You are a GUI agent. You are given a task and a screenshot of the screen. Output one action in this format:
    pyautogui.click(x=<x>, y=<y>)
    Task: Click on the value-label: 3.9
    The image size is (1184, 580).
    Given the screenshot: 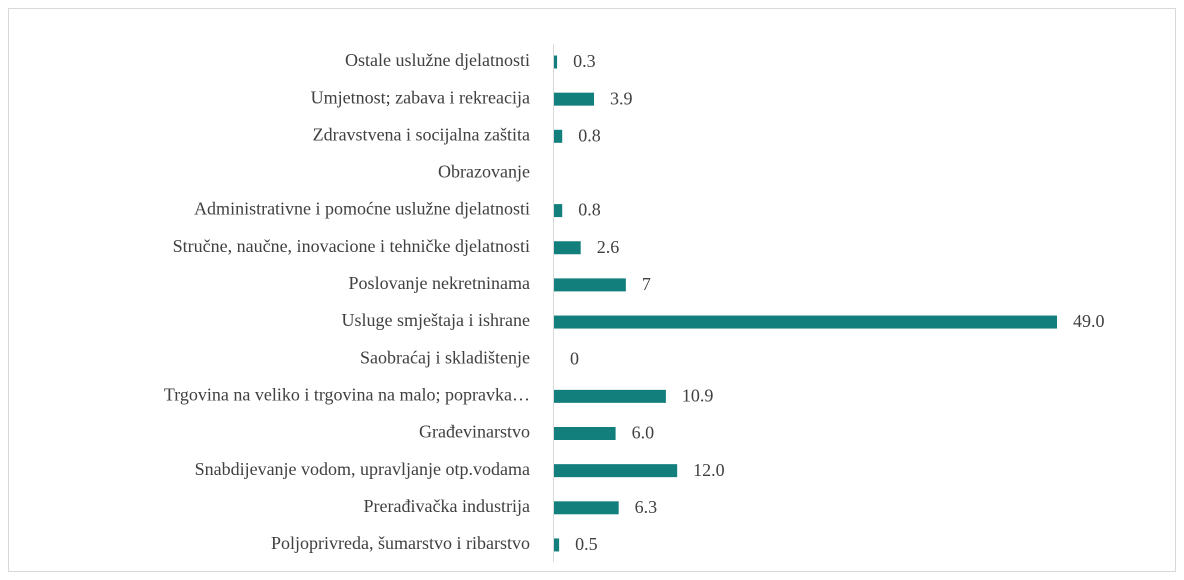 What is the action you would take?
    pyautogui.click(x=621, y=98)
    